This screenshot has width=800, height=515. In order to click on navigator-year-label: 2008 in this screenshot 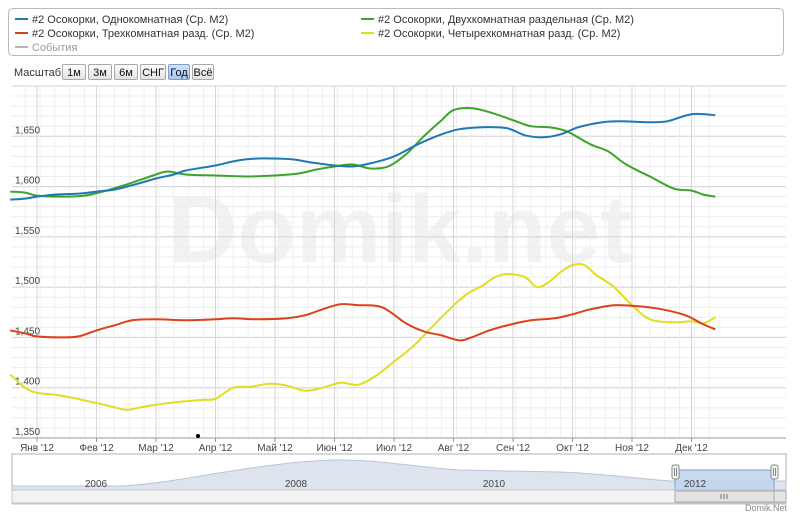, I will do `click(296, 484)`.